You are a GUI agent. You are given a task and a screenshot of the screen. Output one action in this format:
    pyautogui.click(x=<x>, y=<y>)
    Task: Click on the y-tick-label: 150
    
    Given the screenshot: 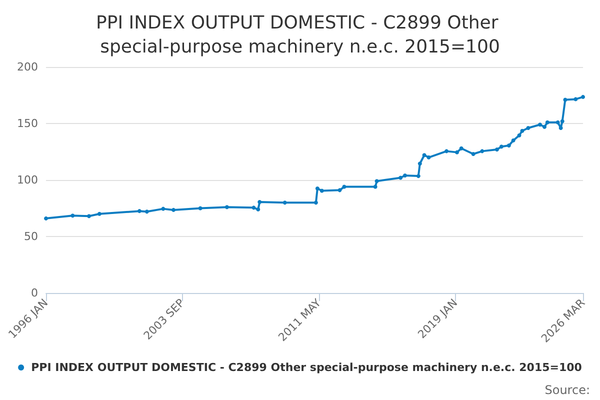 What is the action you would take?
    pyautogui.click(x=27, y=123)
    